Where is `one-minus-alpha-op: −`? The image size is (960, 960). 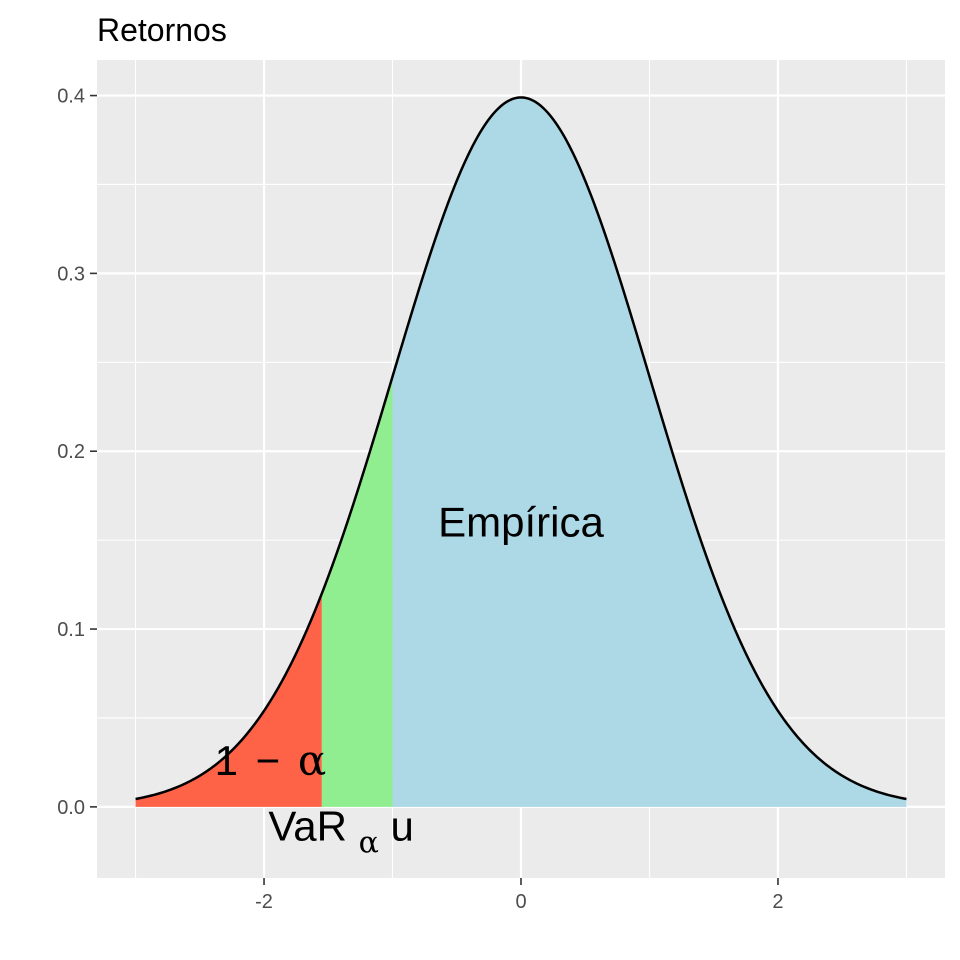
one-minus-alpha-op: − is located at coordinates (268, 760).